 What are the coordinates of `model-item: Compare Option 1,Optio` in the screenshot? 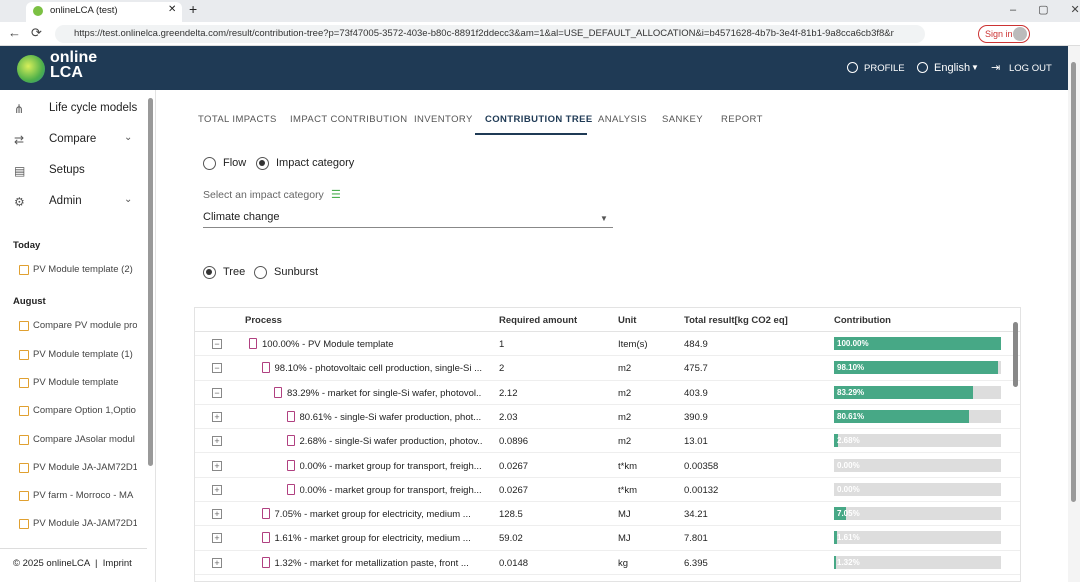 It's located at (84, 411).